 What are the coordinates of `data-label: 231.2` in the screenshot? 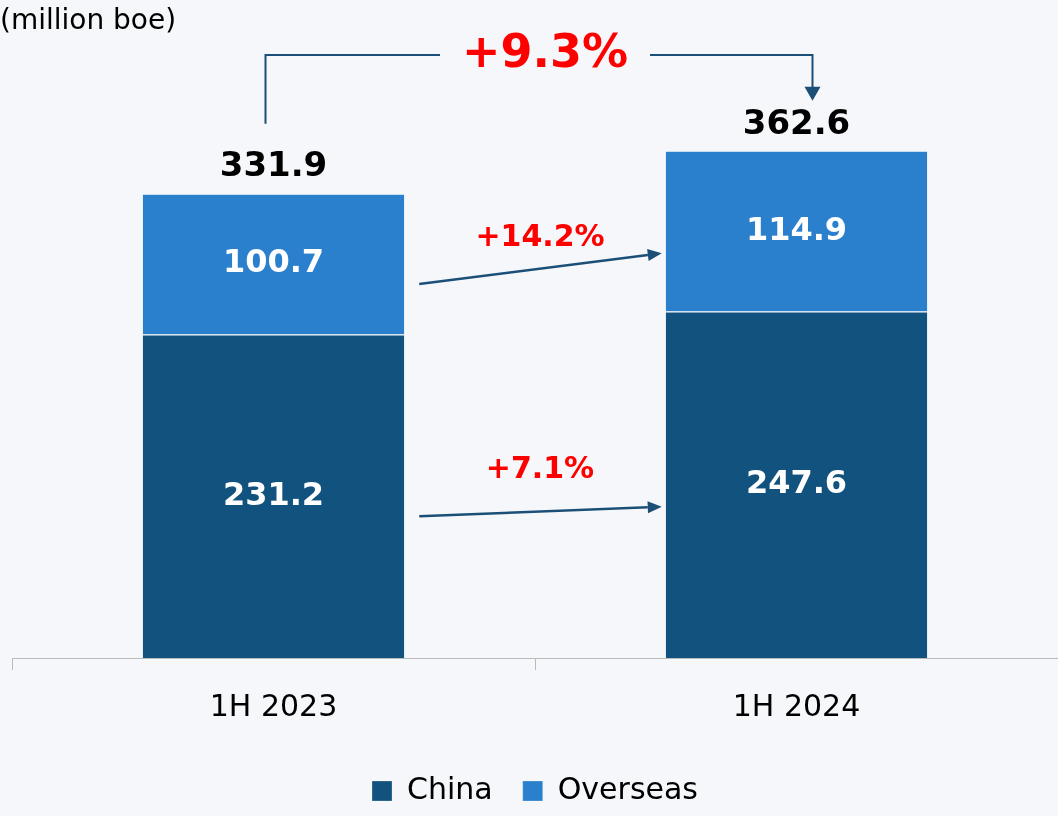 It's located at (273, 493).